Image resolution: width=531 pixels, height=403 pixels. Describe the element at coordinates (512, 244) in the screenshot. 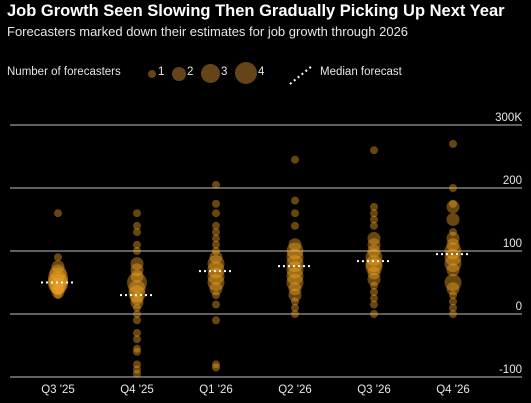

I see `y-tick-label: 100` at that location.